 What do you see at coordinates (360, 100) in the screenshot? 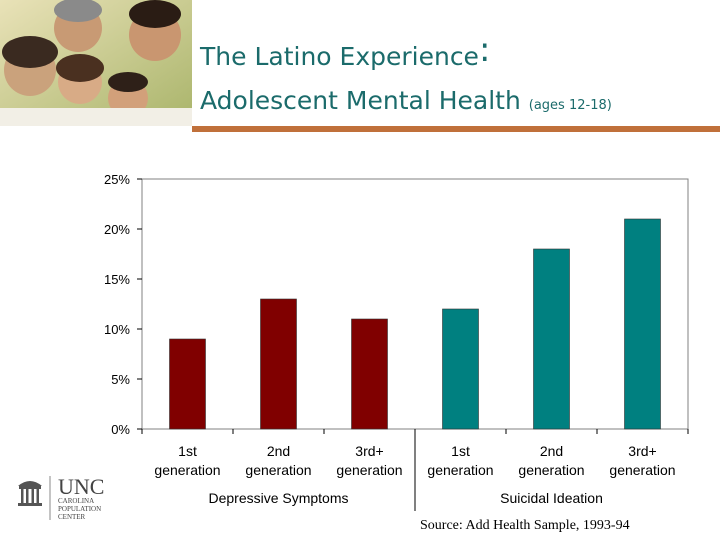
I see `title-line2: Adolescent Mental Health` at bounding box center [360, 100].